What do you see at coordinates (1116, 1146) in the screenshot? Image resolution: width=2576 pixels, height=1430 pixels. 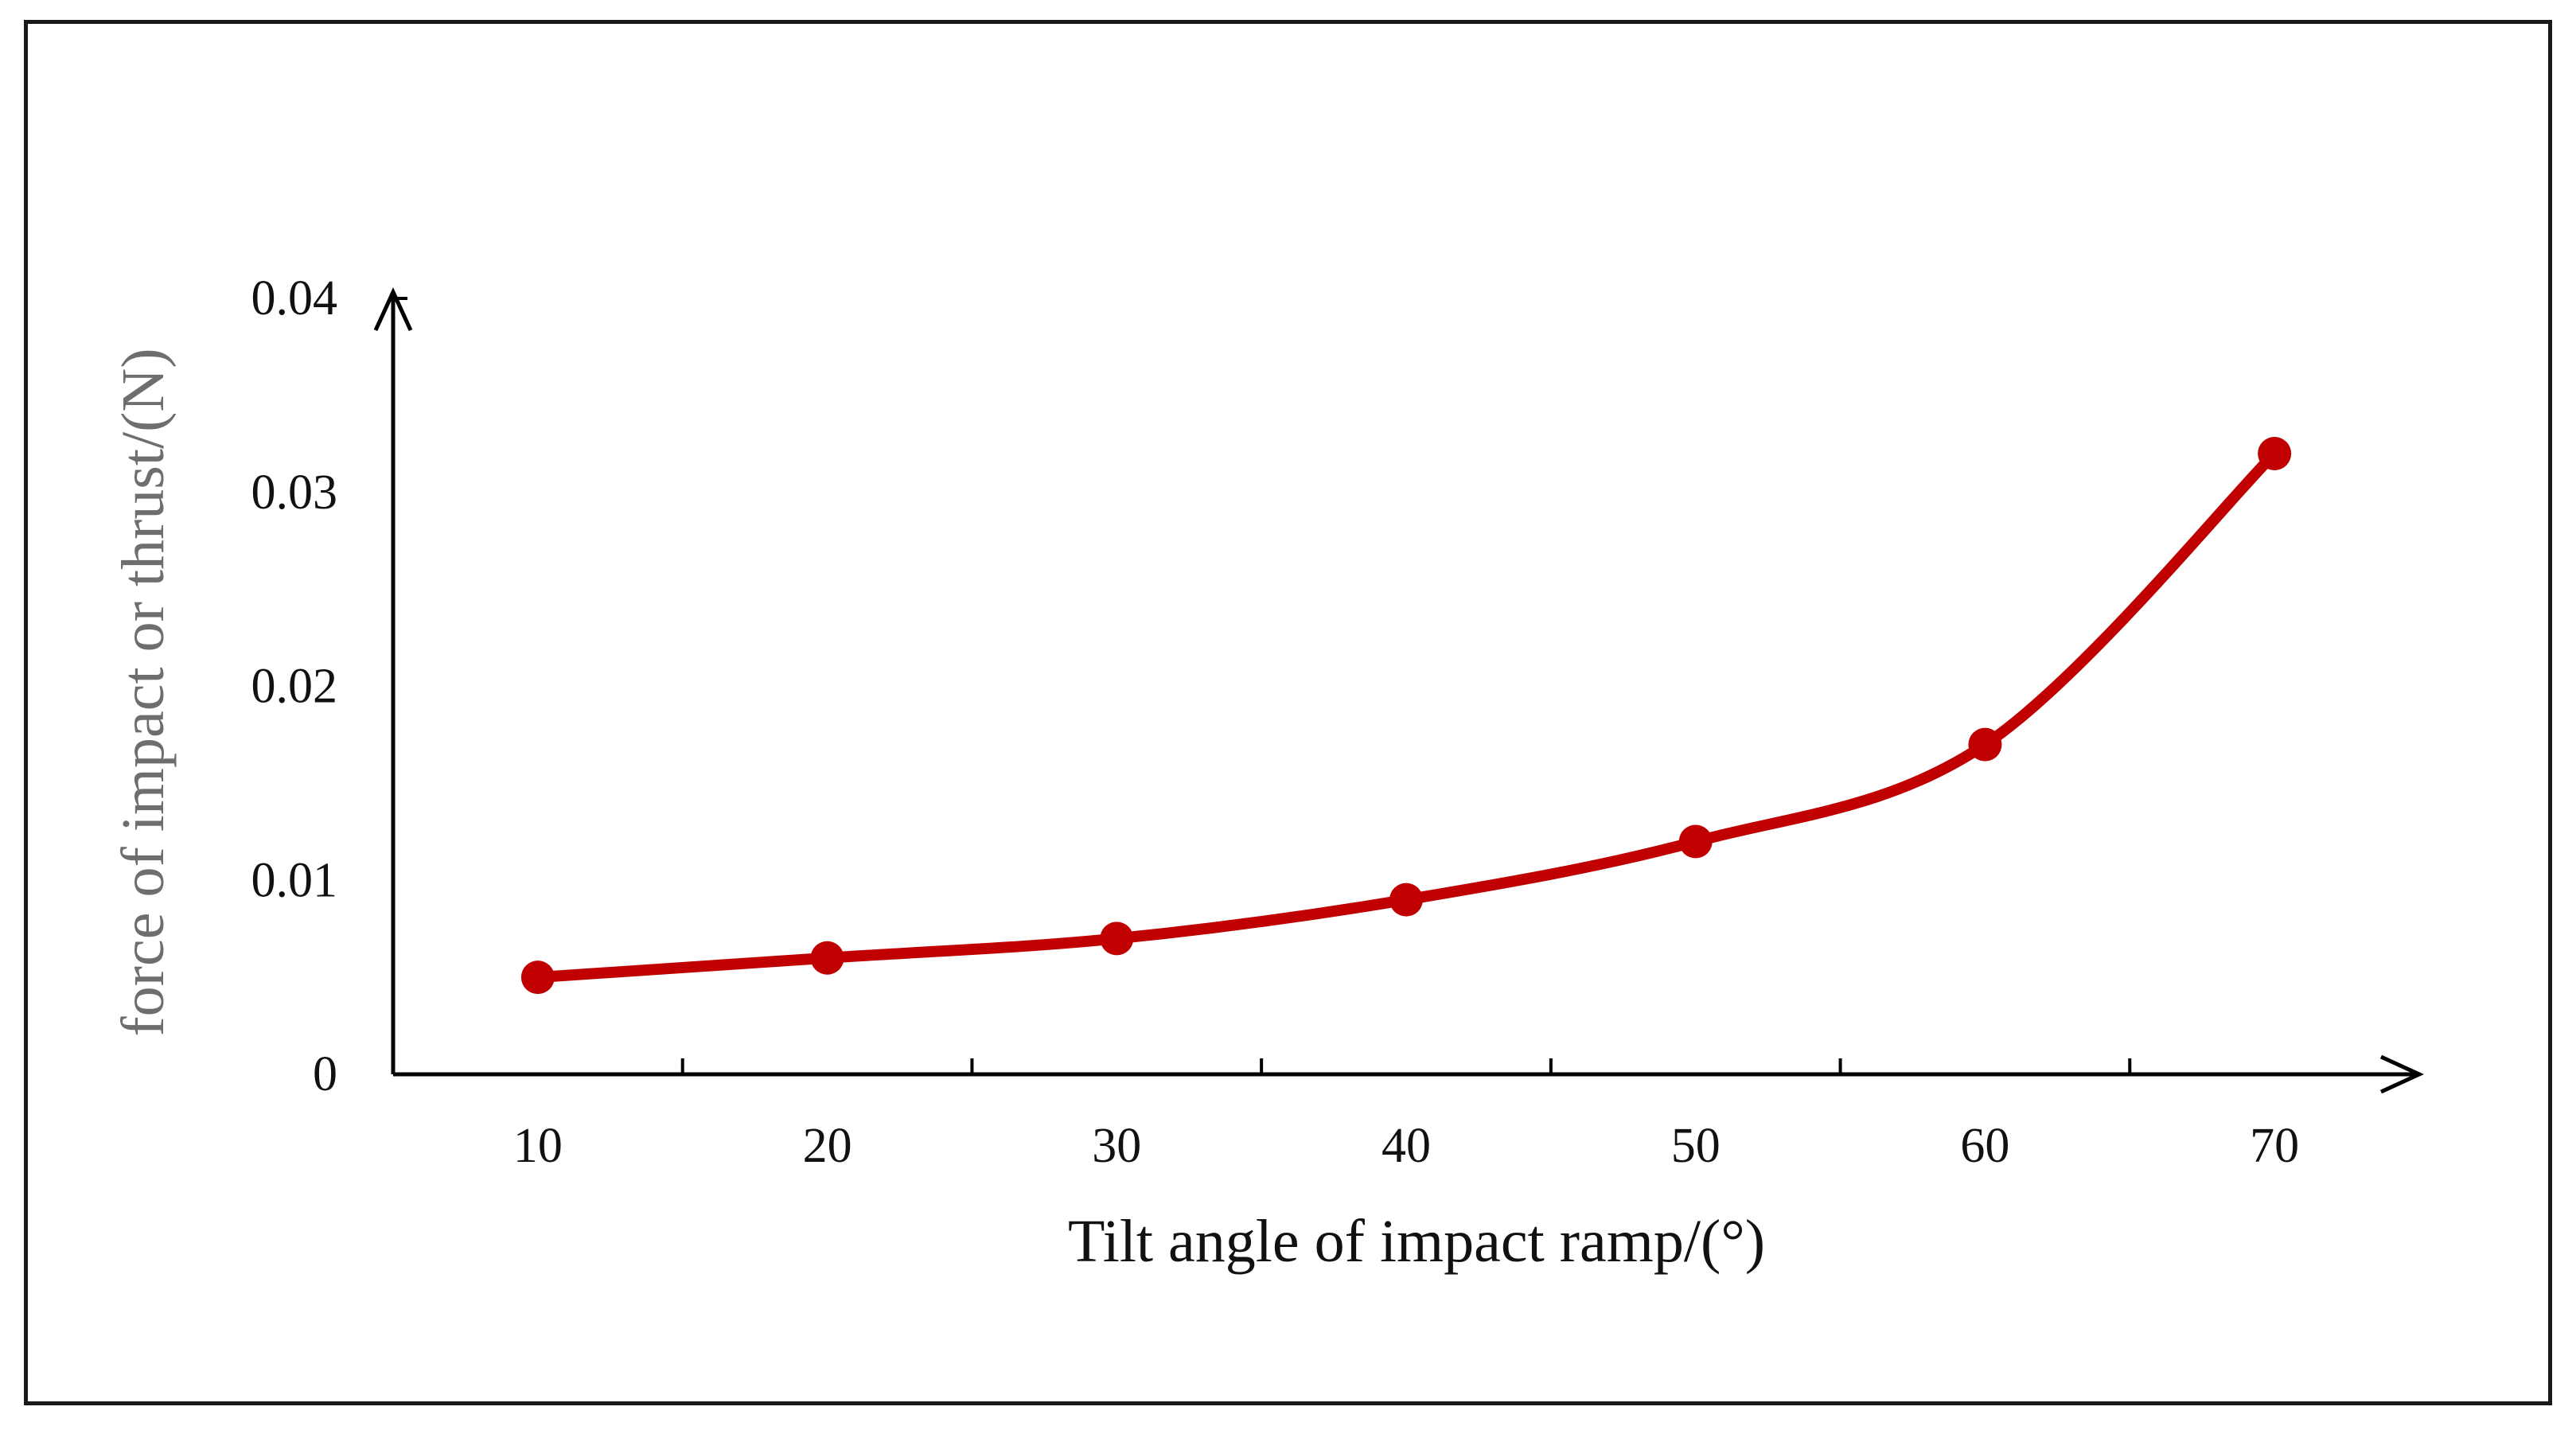 I see `x-tick-label: 30` at bounding box center [1116, 1146].